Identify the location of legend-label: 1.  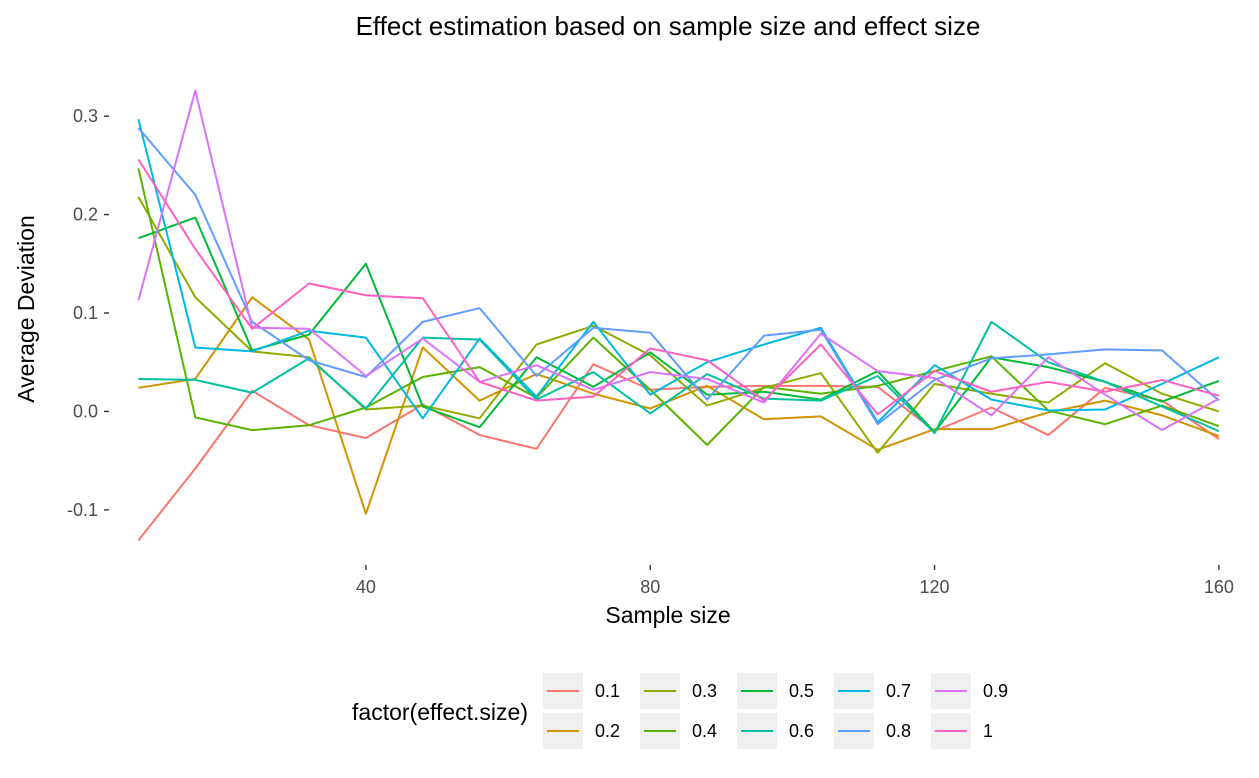
(988, 731).